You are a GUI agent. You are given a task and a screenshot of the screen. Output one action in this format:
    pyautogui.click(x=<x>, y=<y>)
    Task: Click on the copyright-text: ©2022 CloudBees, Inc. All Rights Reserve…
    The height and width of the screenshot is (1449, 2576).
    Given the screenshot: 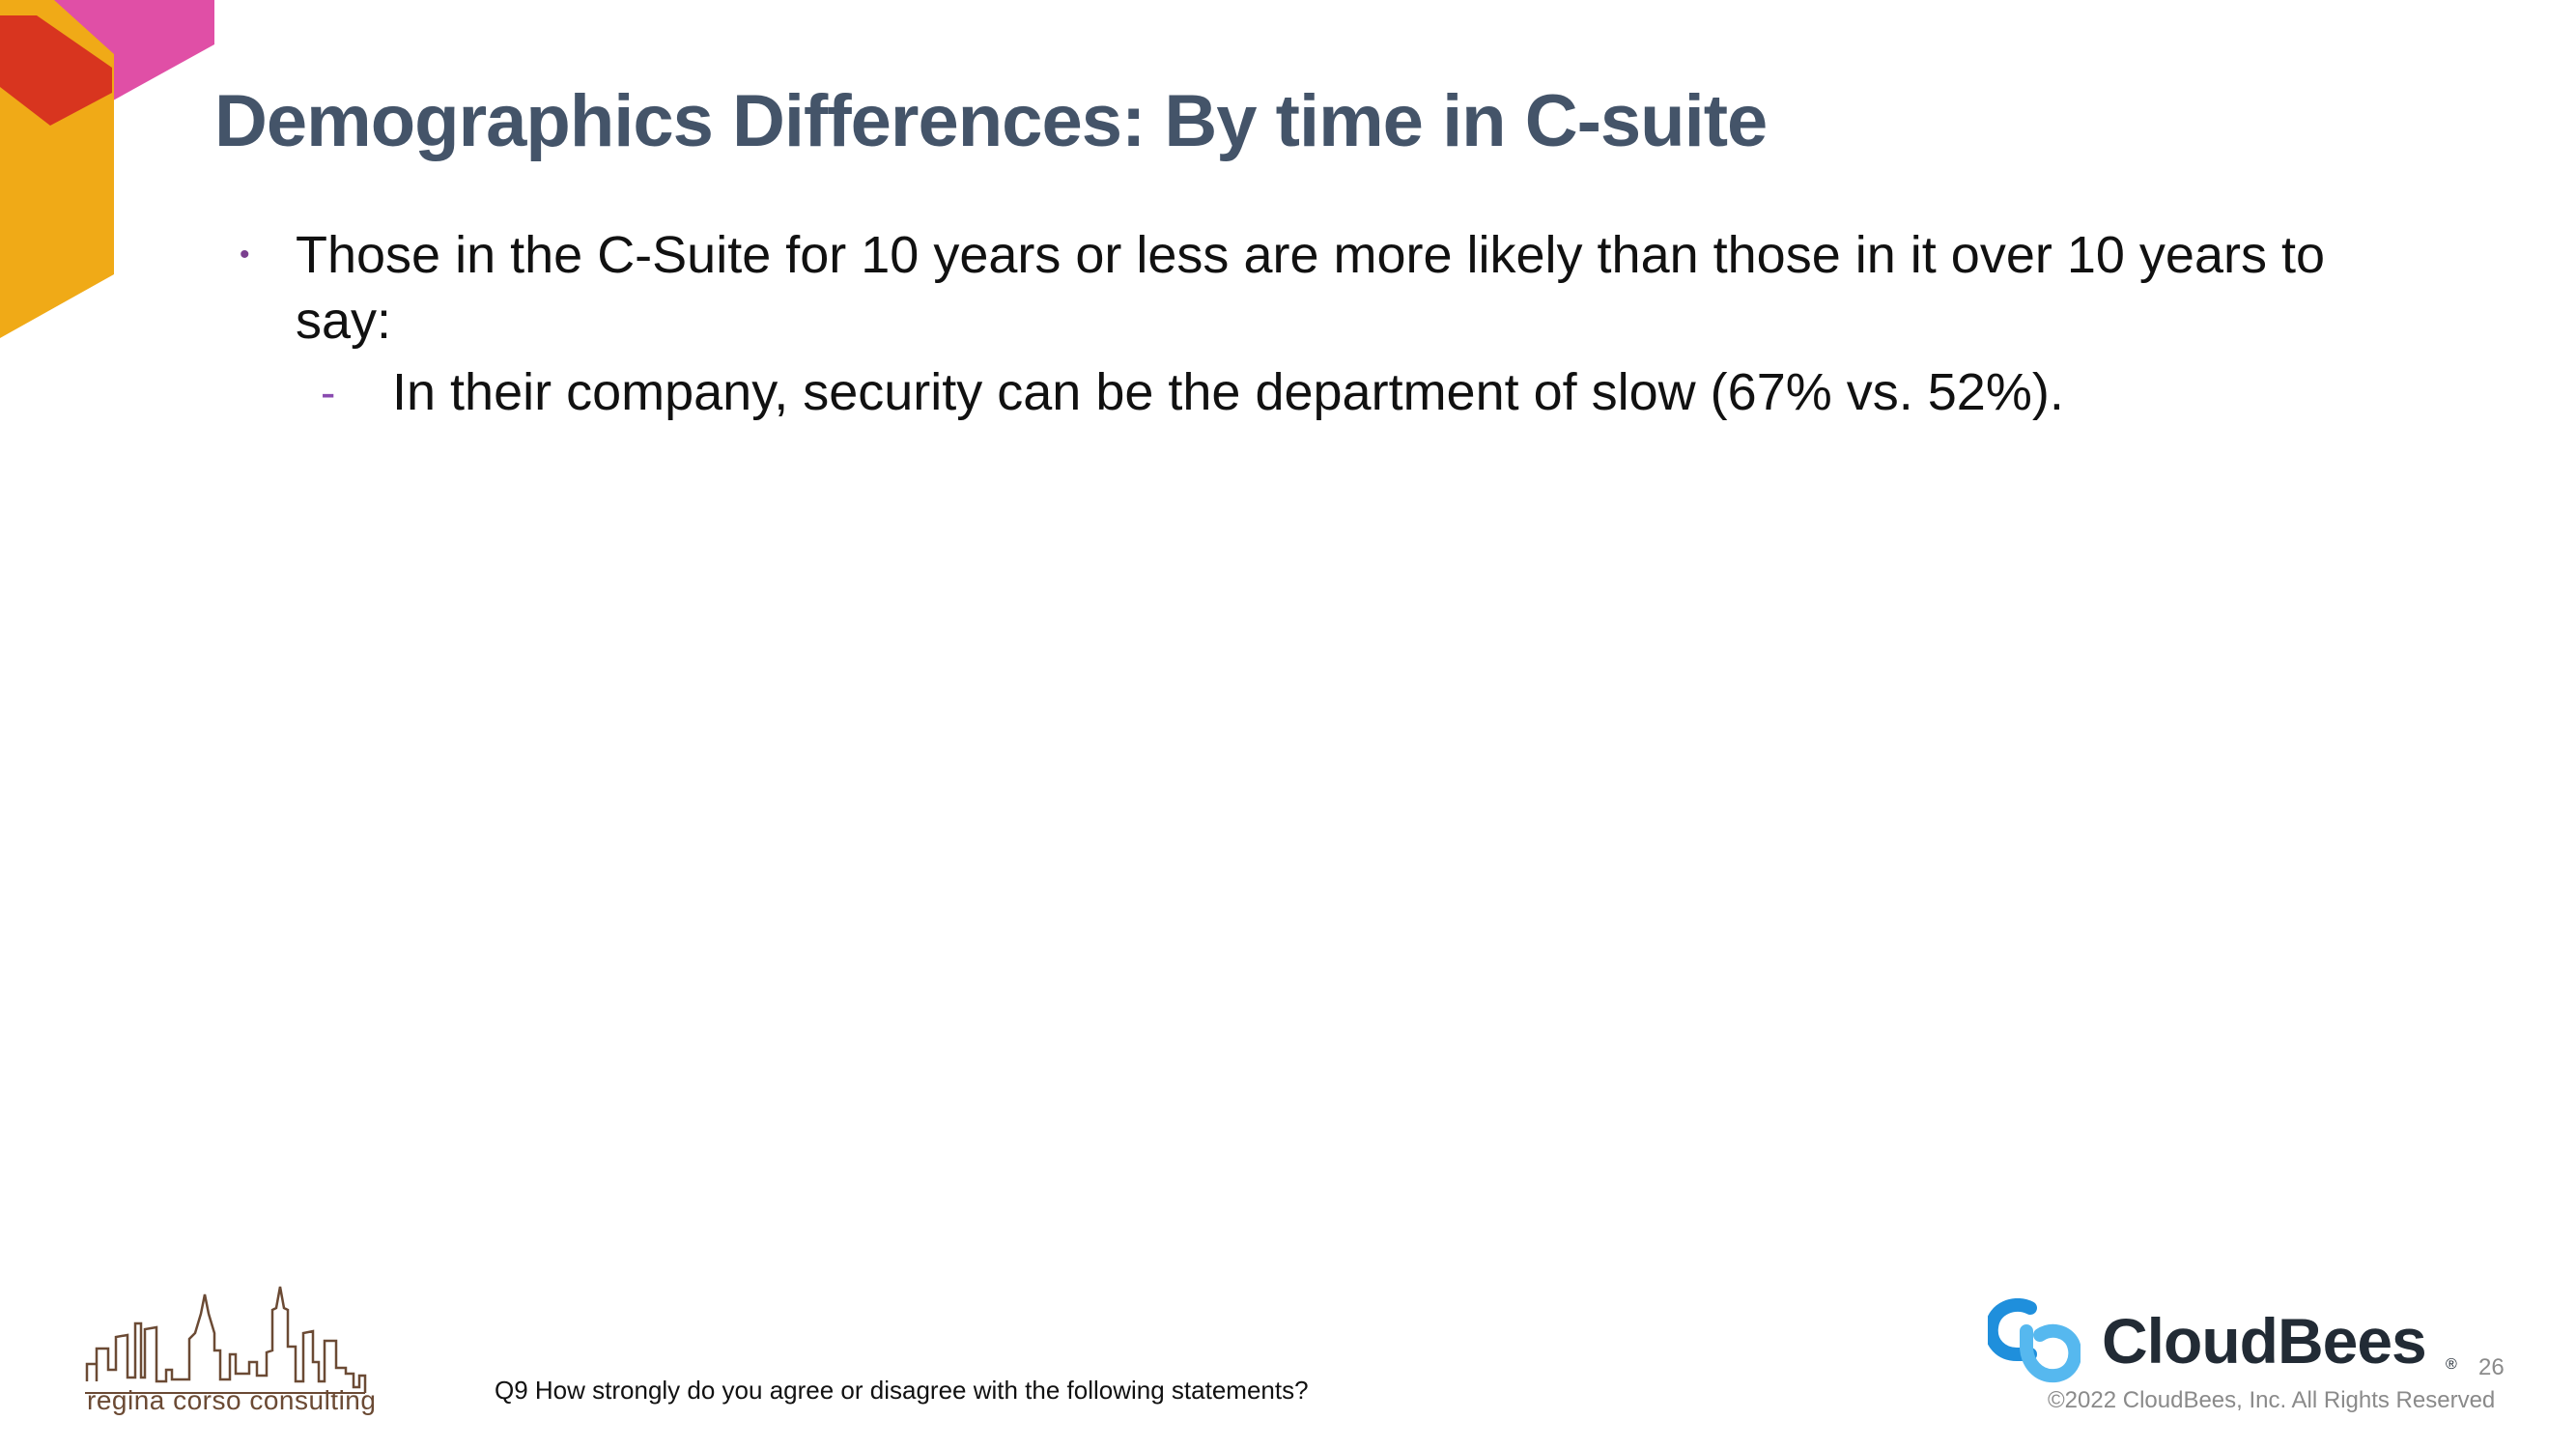 What is the action you would take?
    pyautogui.click(x=2272, y=1400)
    